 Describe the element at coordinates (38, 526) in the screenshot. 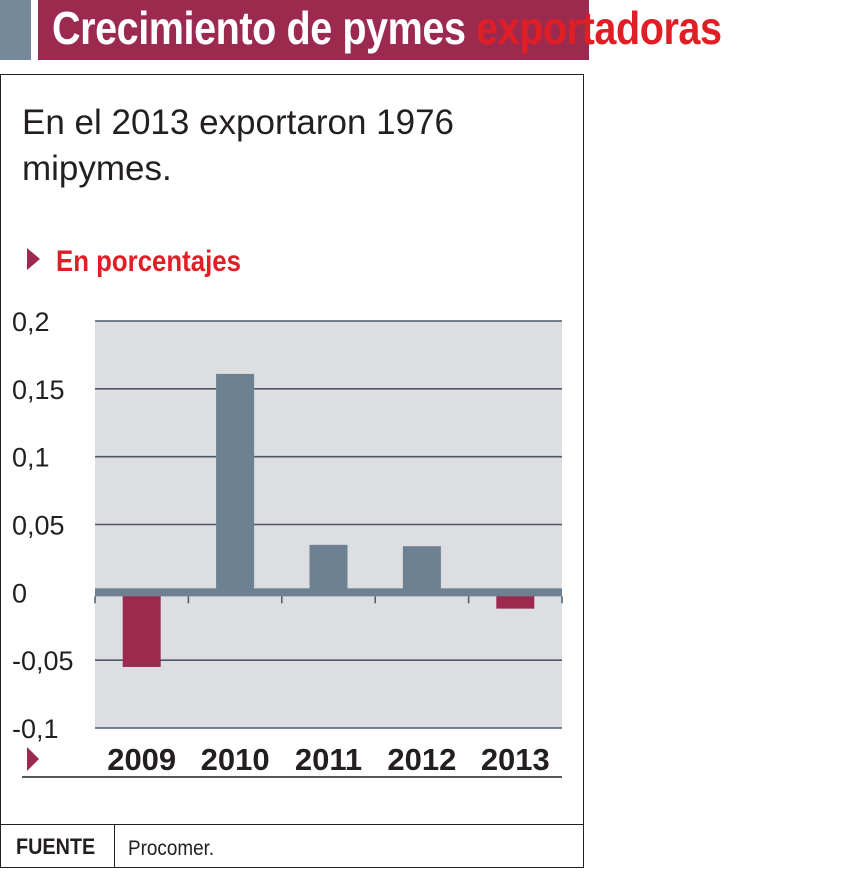

I see `y-tick-label: 0,05` at that location.